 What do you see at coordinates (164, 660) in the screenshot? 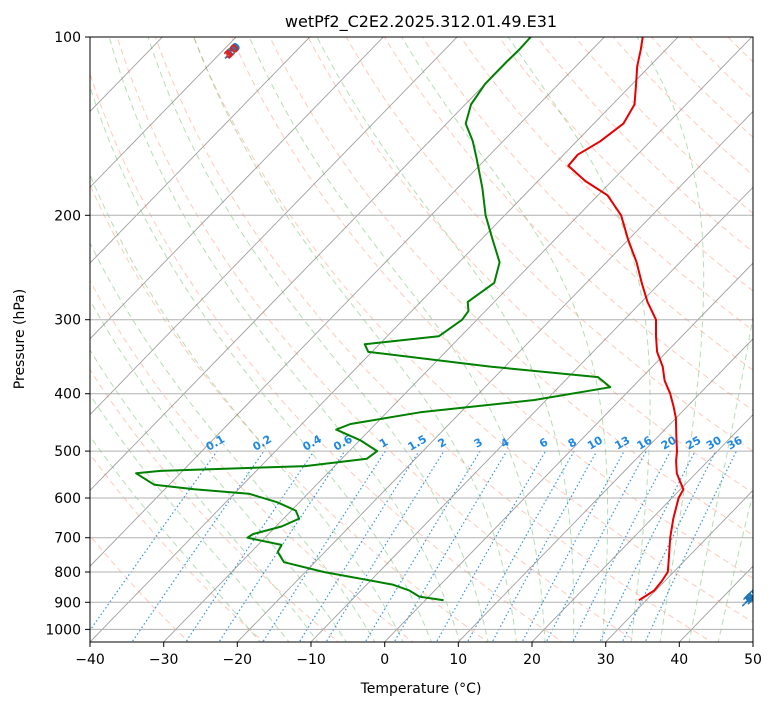
I see `x-tick-label: −30` at bounding box center [164, 660].